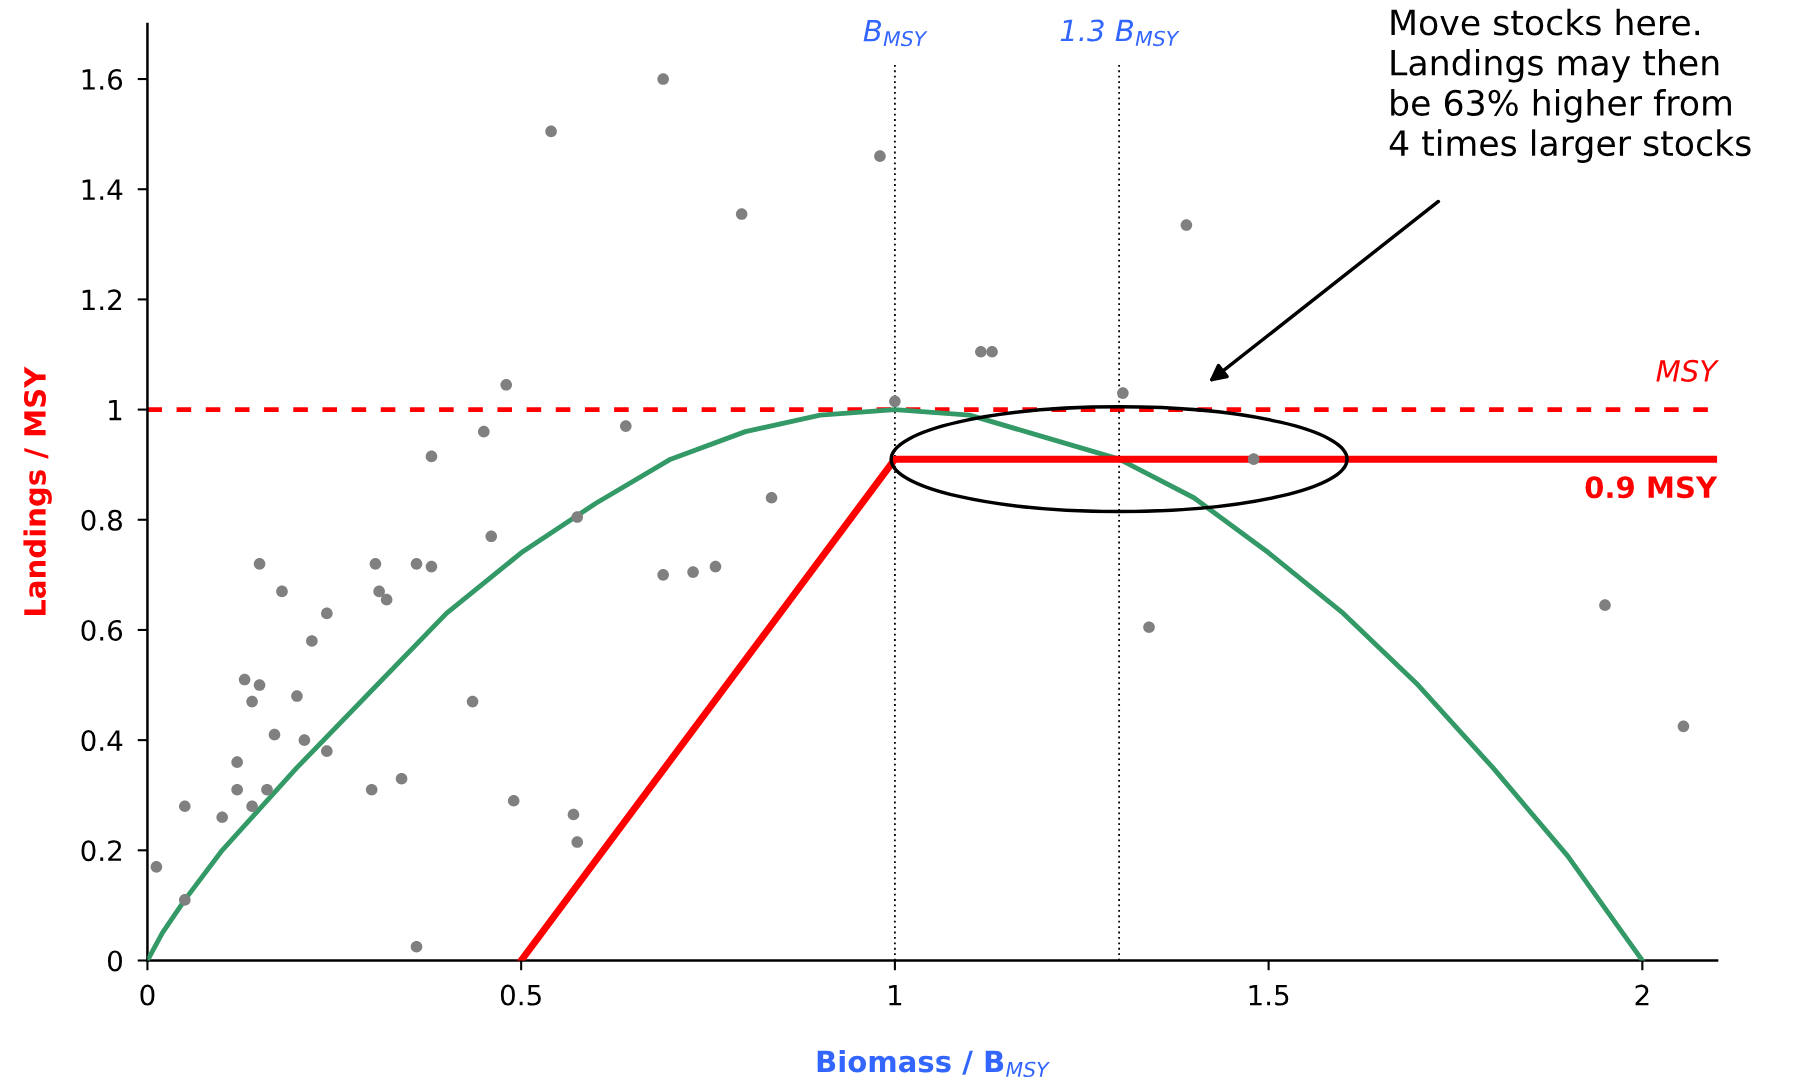  Describe the element at coordinates (102, 189) in the screenshot. I see `y-tick-label: 1.4` at that location.